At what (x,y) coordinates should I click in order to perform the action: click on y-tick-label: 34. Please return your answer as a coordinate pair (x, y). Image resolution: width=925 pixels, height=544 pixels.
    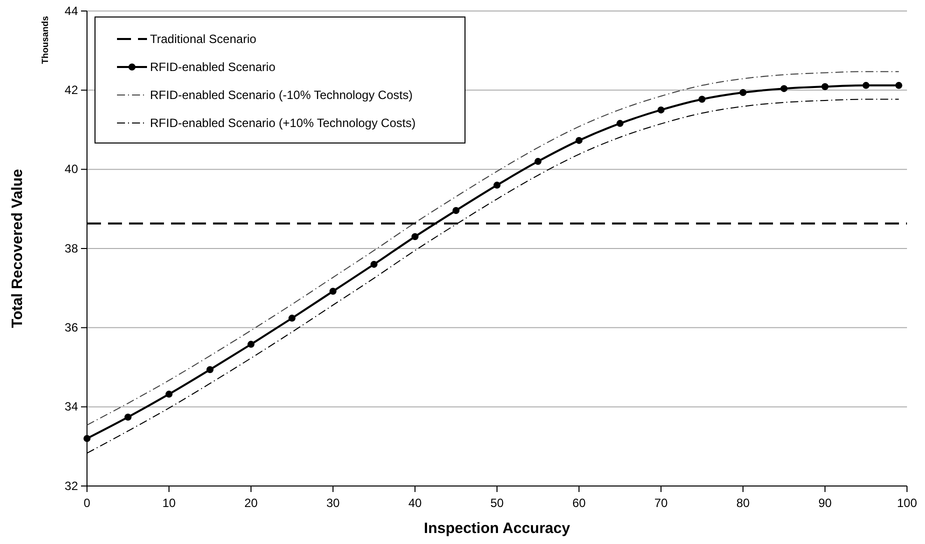
    Looking at the image, I should click on (71, 407).